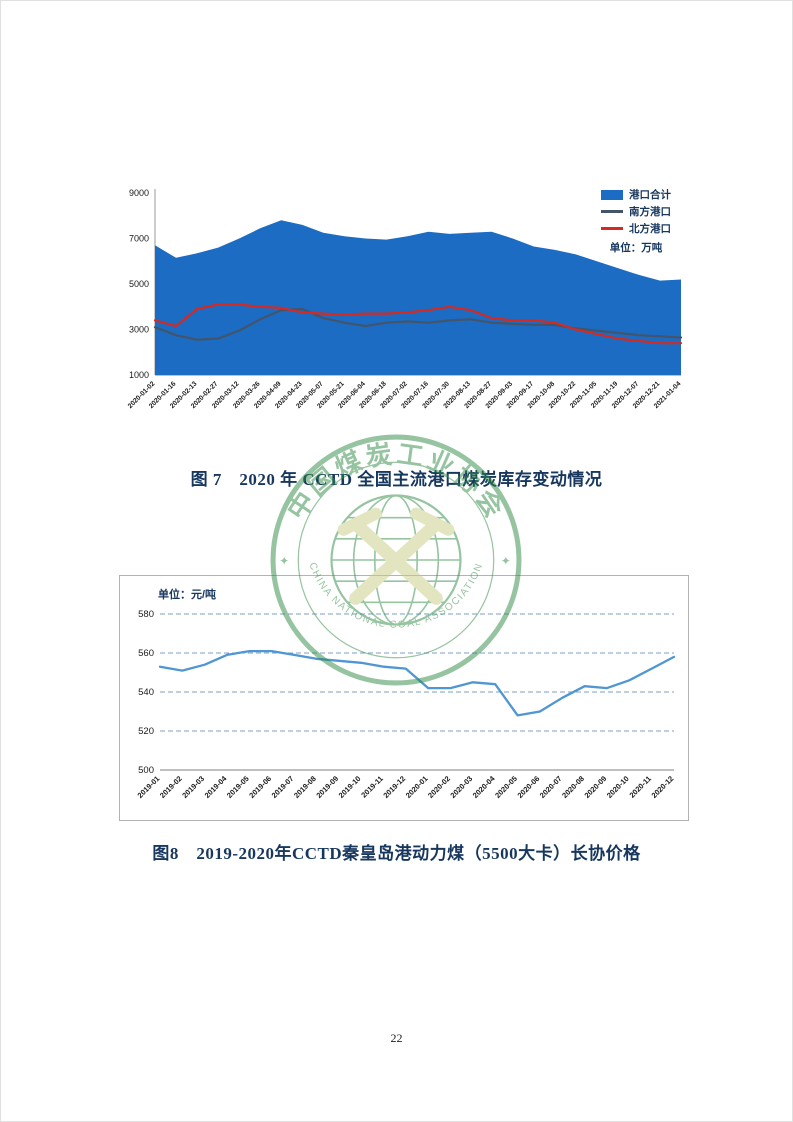 The image size is (793, 1122). I want to click on svg-text: 2020-04, so click(484, 786).